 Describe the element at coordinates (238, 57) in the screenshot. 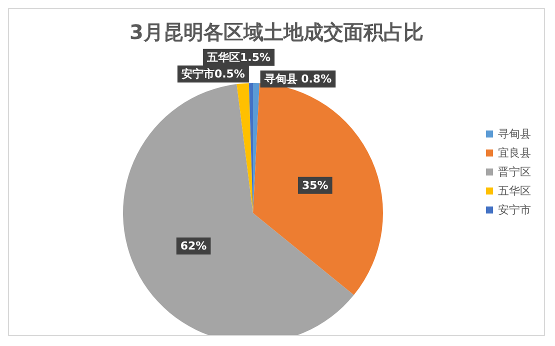

I see `data-label: 五华区1.5%` at that location.